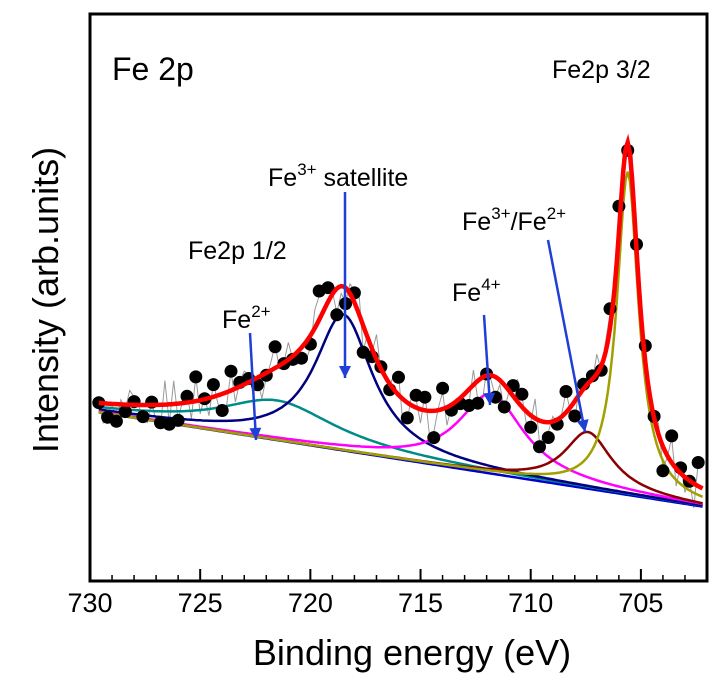  I want to click on x-tick-label: 715, so click(420, 603).